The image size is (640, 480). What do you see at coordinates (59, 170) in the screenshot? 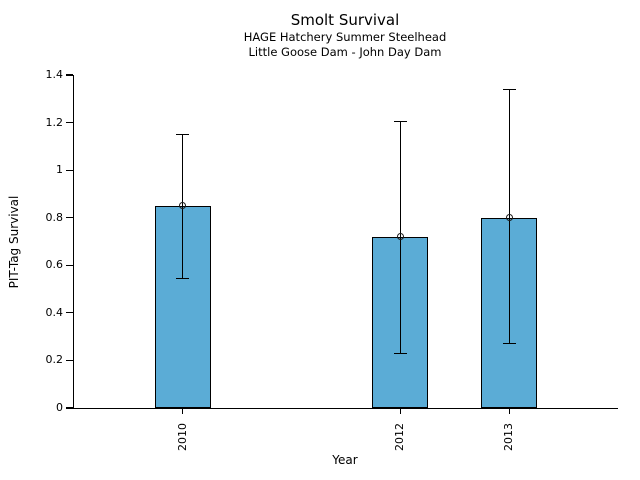
I see `y-axis-tick-label: 1` at bounding box center [59, 170].